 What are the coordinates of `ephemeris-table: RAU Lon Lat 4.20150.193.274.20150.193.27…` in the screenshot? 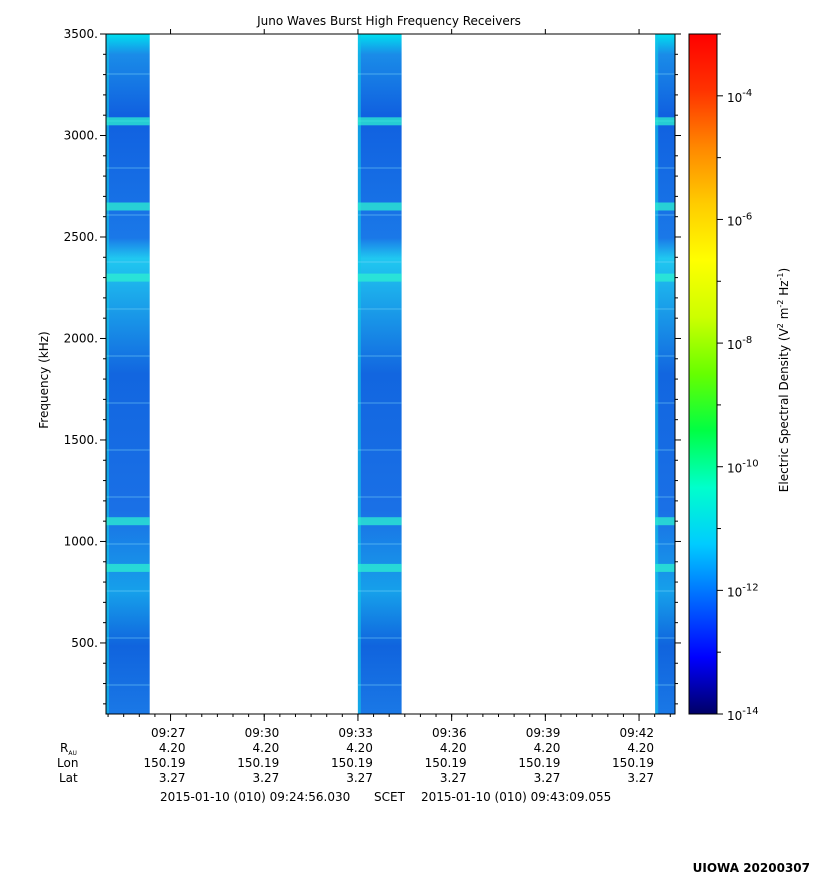 It's located at (355, 763).